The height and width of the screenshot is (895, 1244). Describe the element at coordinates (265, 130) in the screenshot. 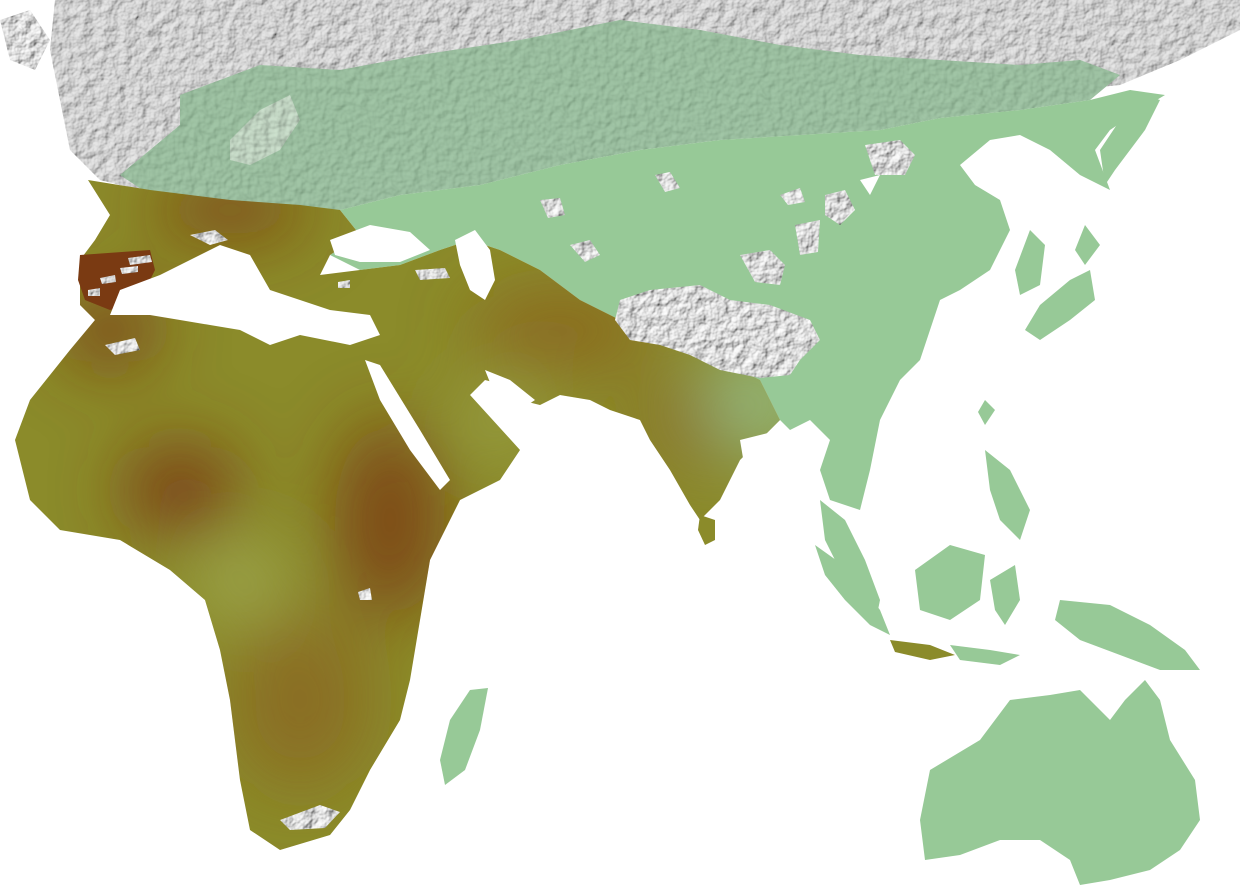

I see `scandinavia` at that location.